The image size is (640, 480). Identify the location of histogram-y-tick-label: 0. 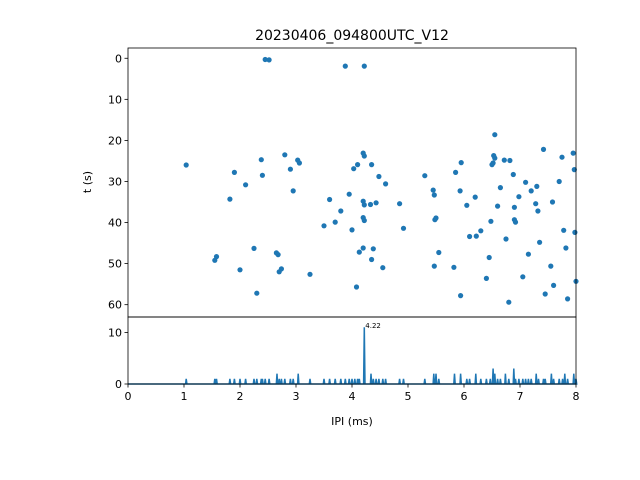
(118, 384).